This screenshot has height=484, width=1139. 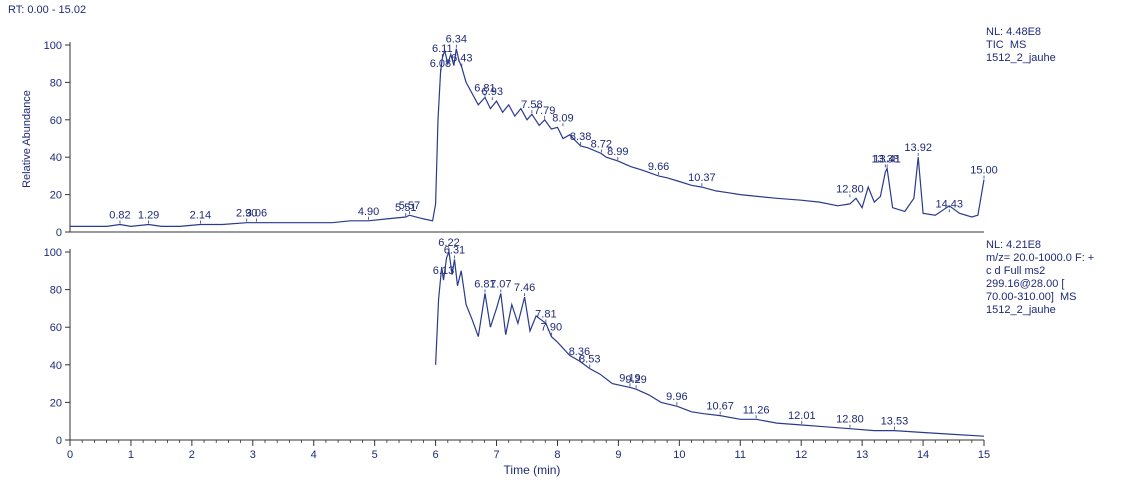 I want to click on x-tick-label: 5, so click(x=375, y=455).